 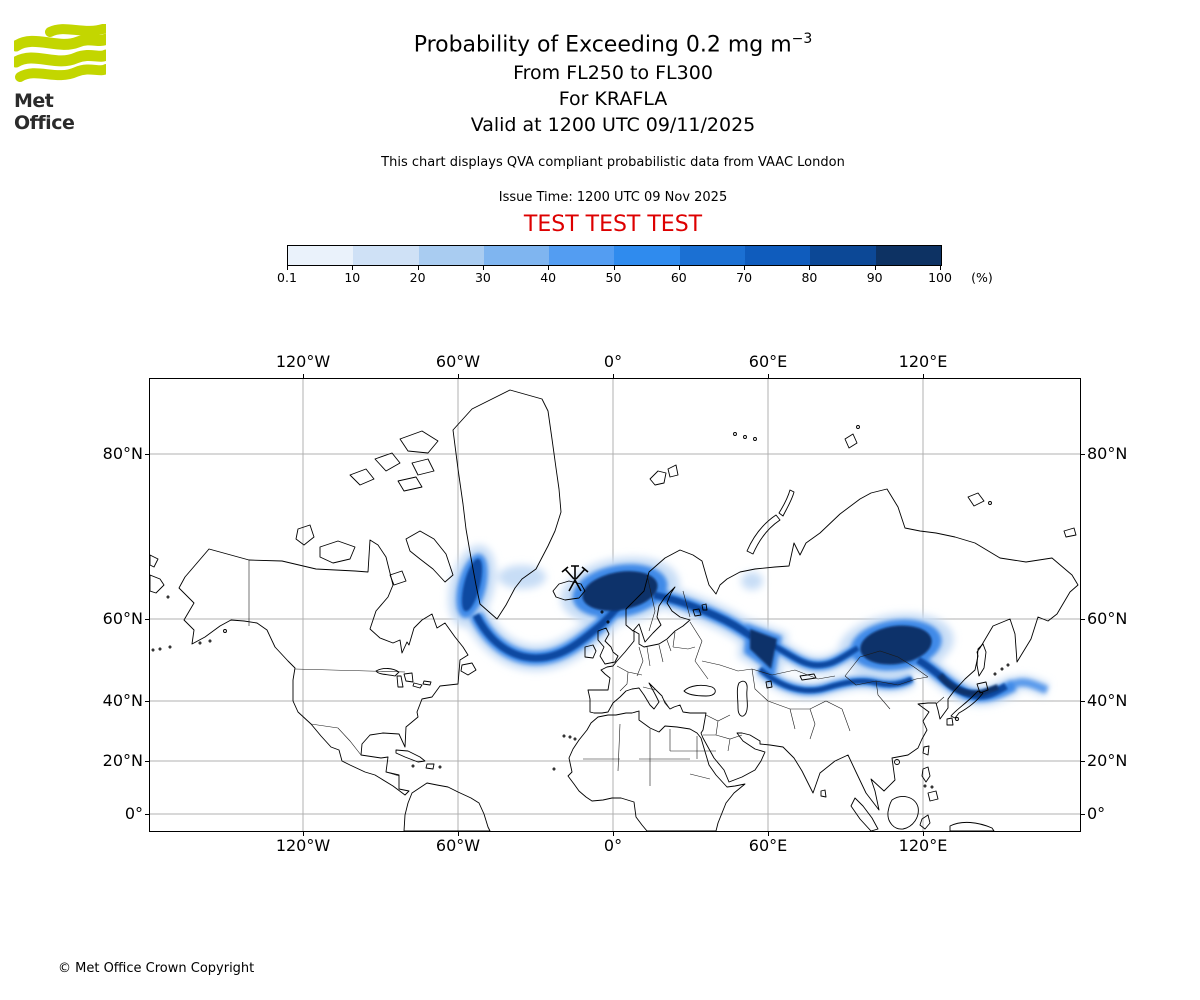 What do you see at coordinates (303, 845) in the screenshot?
I see `lon-label-bottom: 120°W` at bounding box center [303, 845].